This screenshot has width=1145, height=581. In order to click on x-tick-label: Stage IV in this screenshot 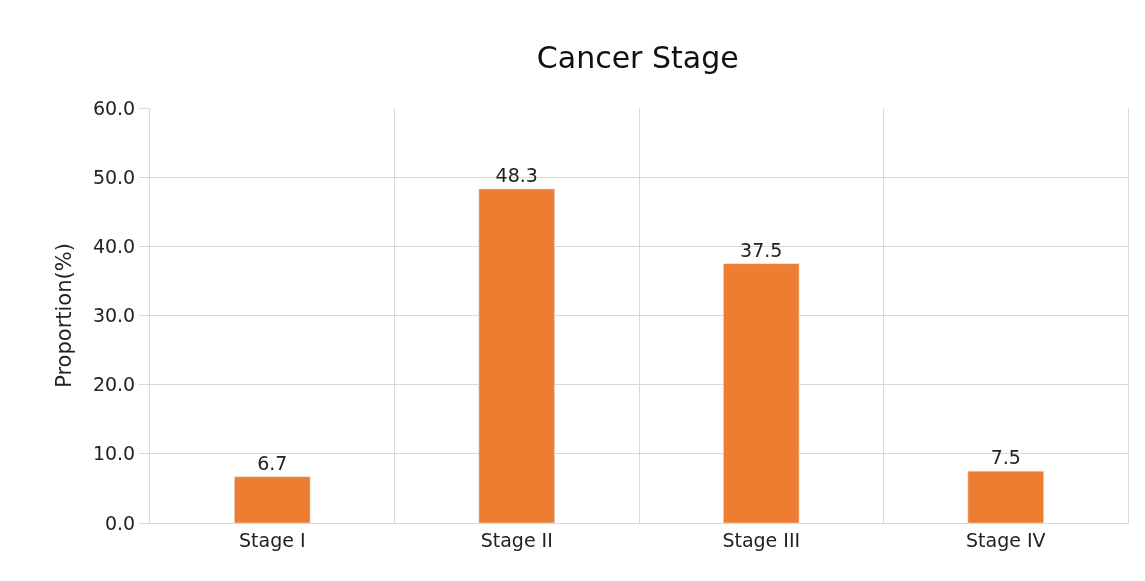, I will do `click(1005, 539)`.